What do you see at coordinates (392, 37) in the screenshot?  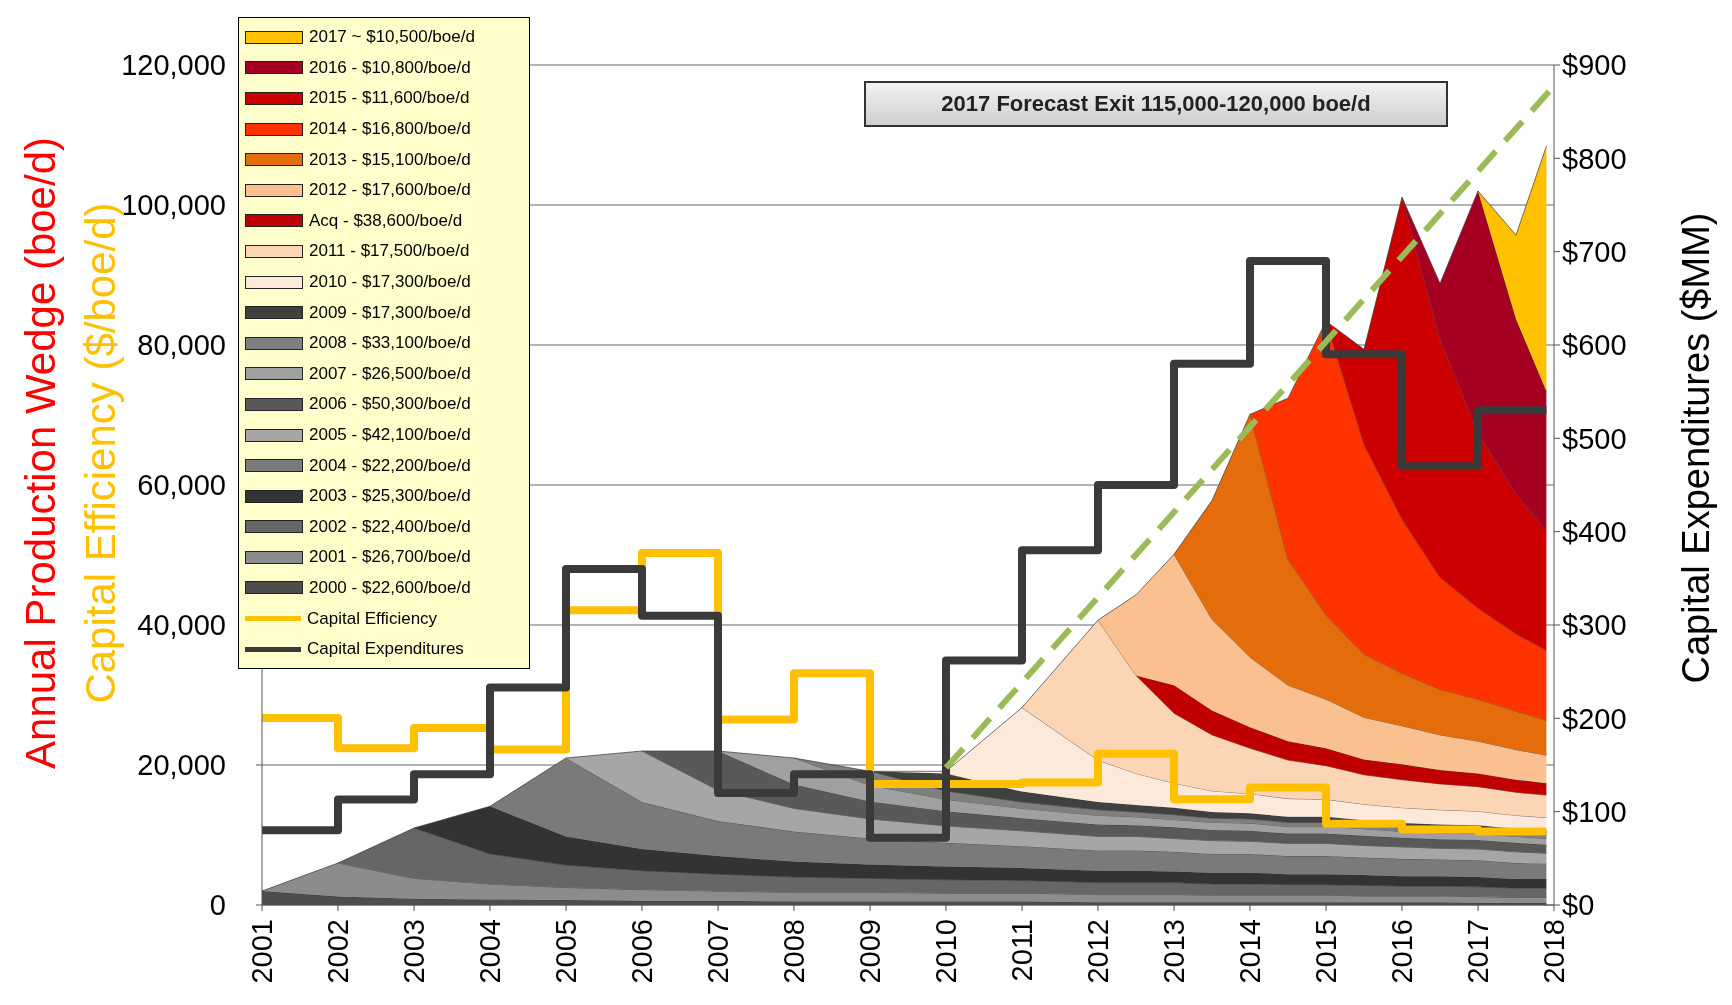 I see `legend-label: 2017 ~ $10,500/boe/d` at bounding box center [392, 37].